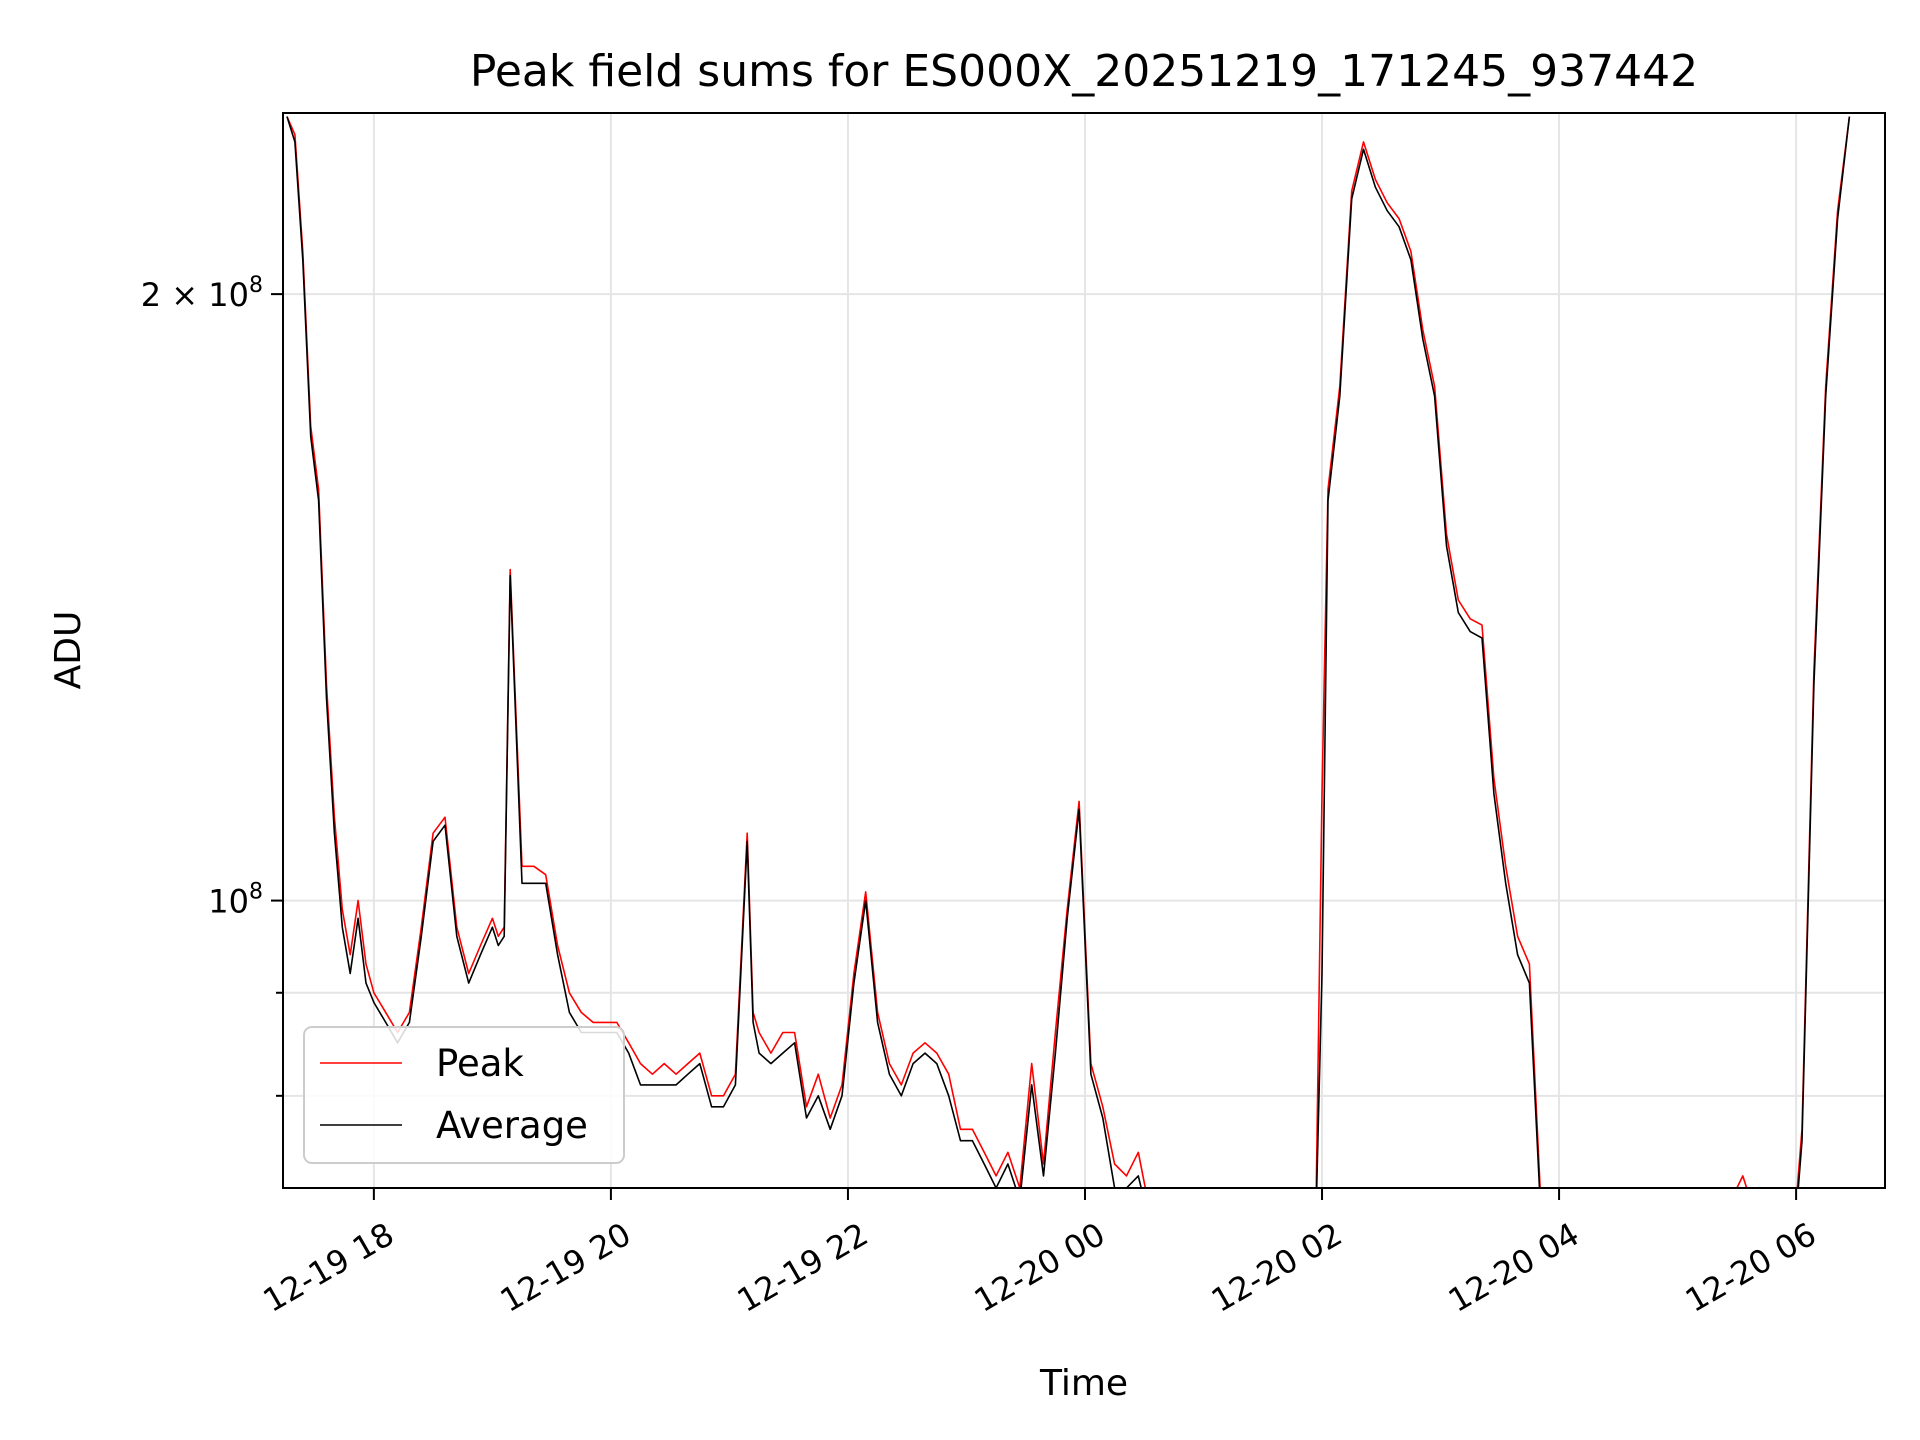  What do you see at coordinates (202, 293) in the screenshot?
I see `y-tick-label: 2 × 108` at bounding box center [202, 293].